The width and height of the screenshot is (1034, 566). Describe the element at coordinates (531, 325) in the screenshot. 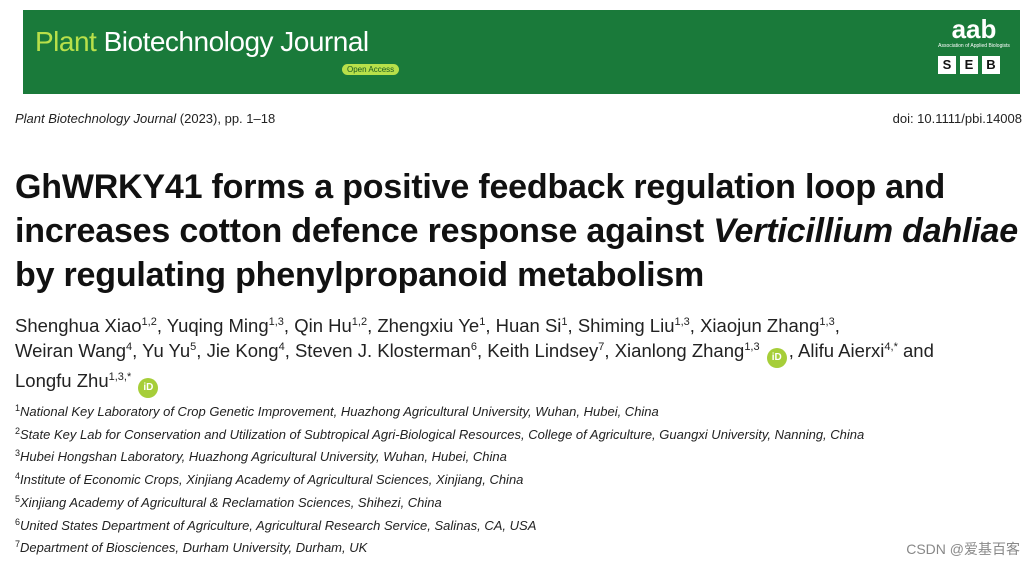

I see `author: Huan Si1` at that location.